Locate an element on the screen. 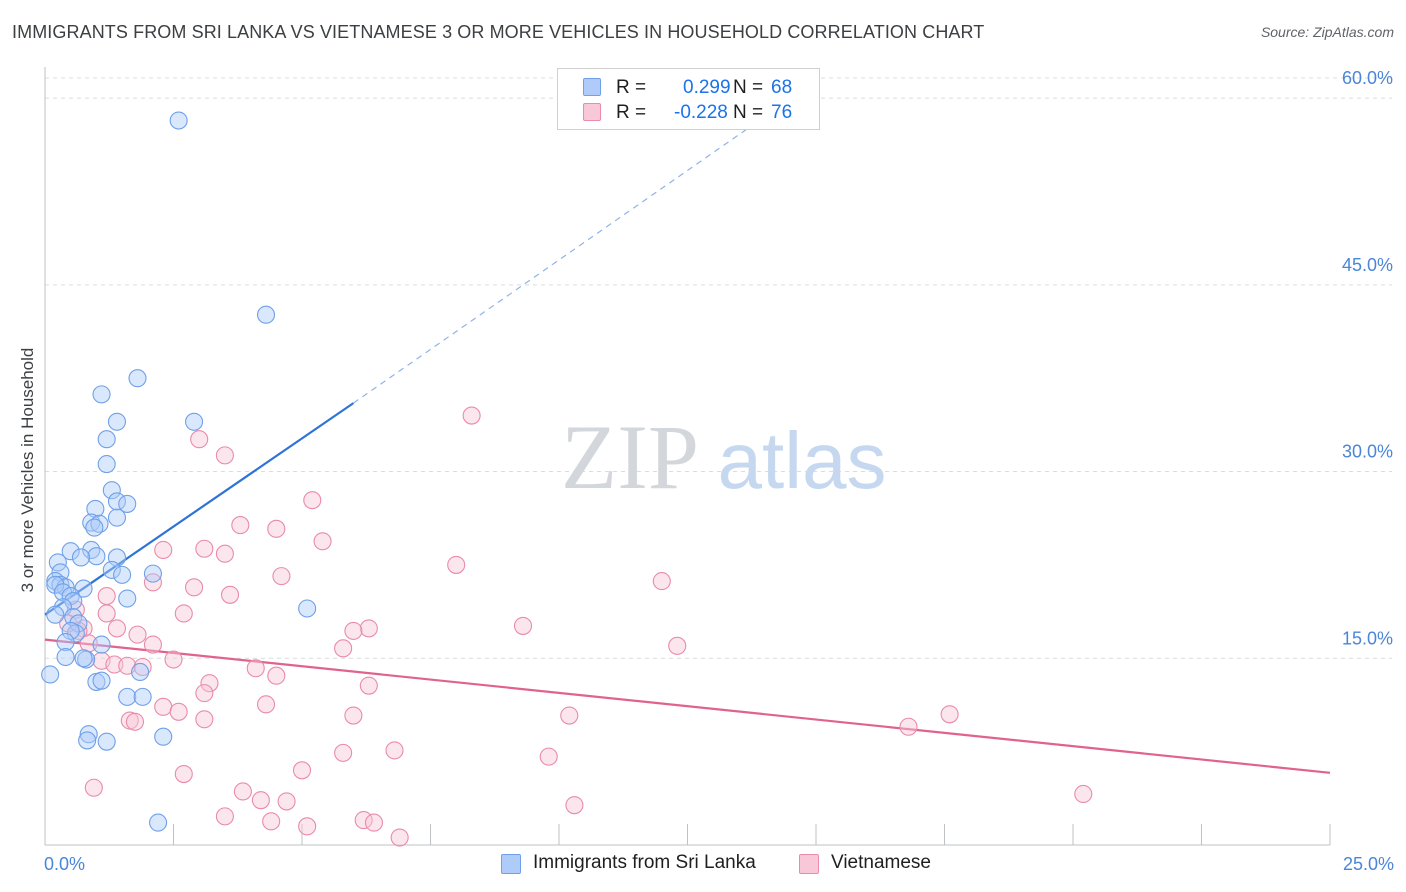 This screenshot has width=1406, height=892. legend-r-value-sri-lanka: 0.299 is located at coordinates (707, 87).